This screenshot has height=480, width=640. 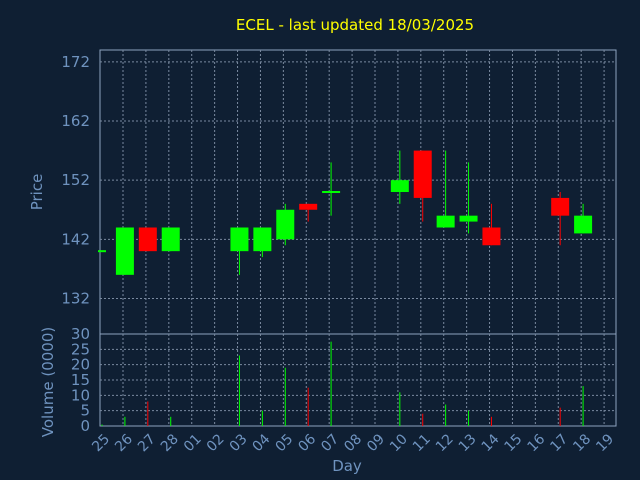 I want to click on price-tick-label: 152, so click(x=75, y=180).